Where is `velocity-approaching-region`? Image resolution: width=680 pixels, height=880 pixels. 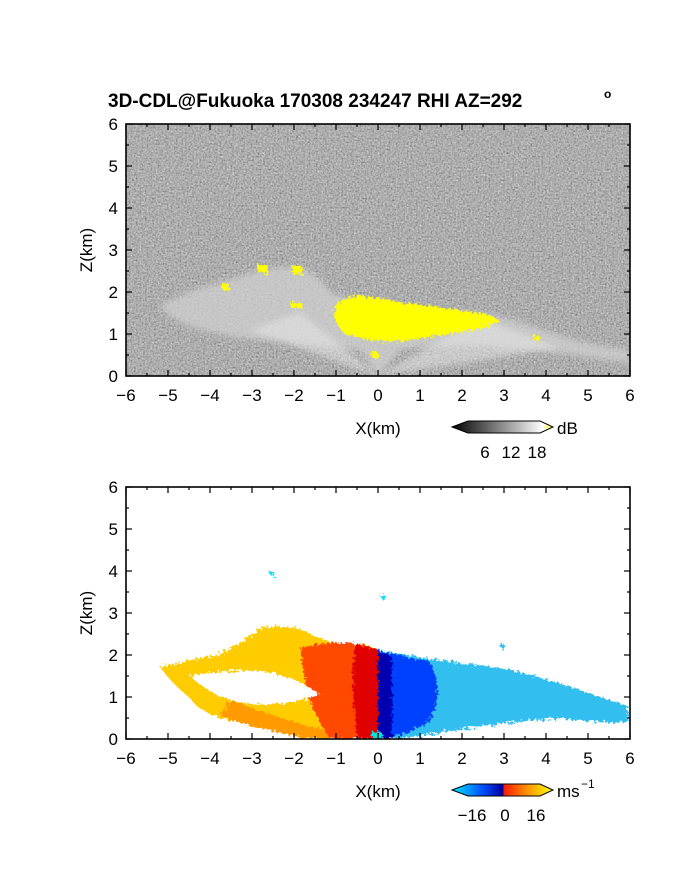 velocity-approaching-region is located at coordinates (269, 682).